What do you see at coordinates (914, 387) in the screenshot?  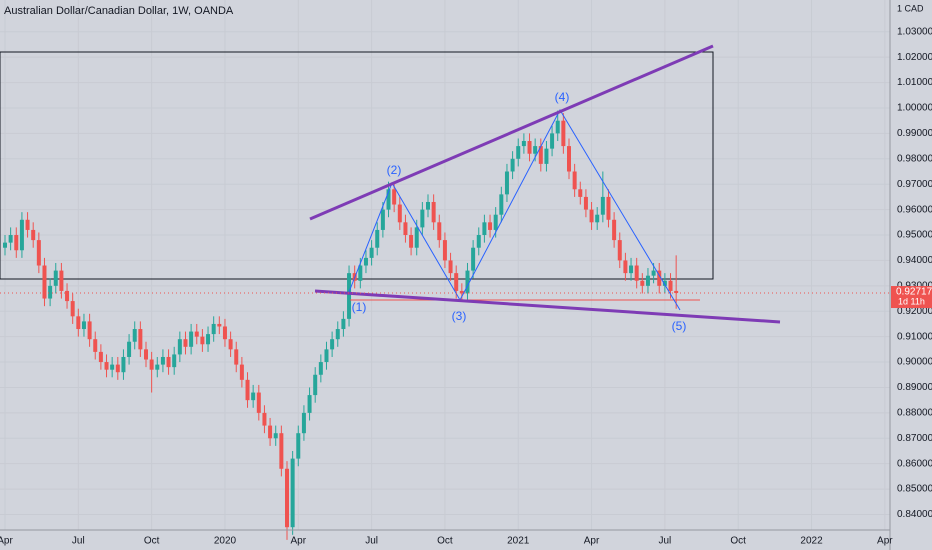 I see `y-tick-label: 0.89000` at bounding box center [914, 387].